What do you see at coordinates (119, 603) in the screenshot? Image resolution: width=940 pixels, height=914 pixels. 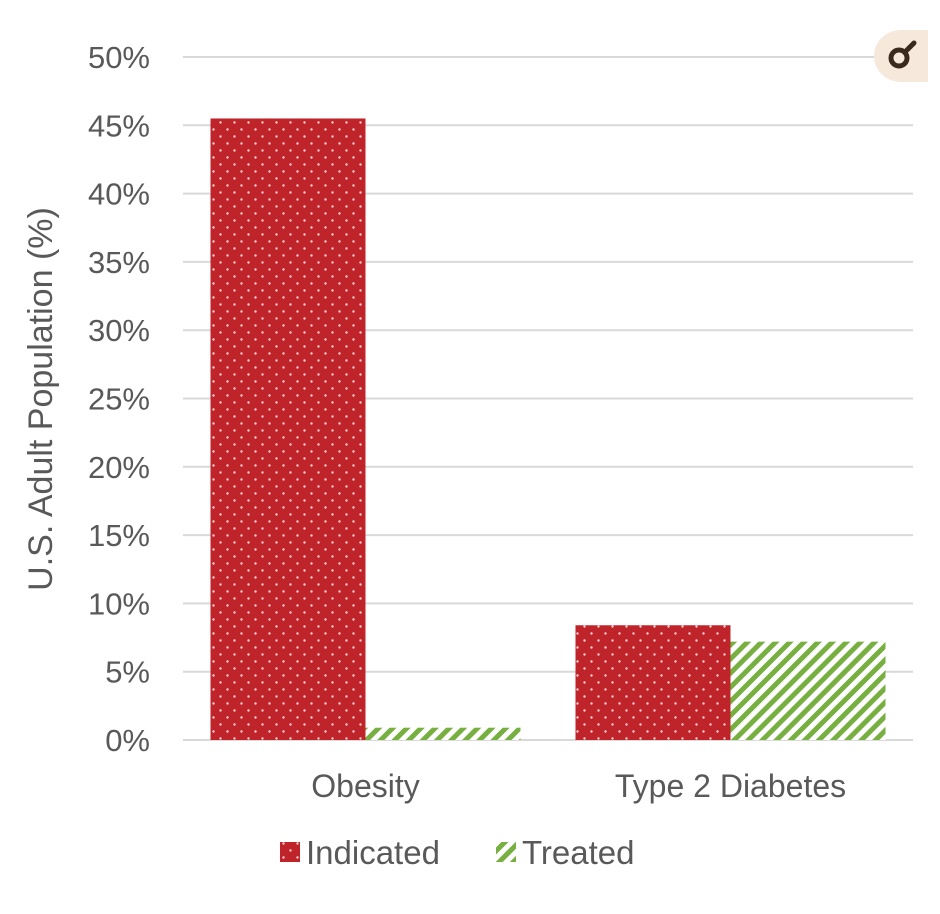 I see `y-tick-label: 10%` at bounding box center [119, 603].